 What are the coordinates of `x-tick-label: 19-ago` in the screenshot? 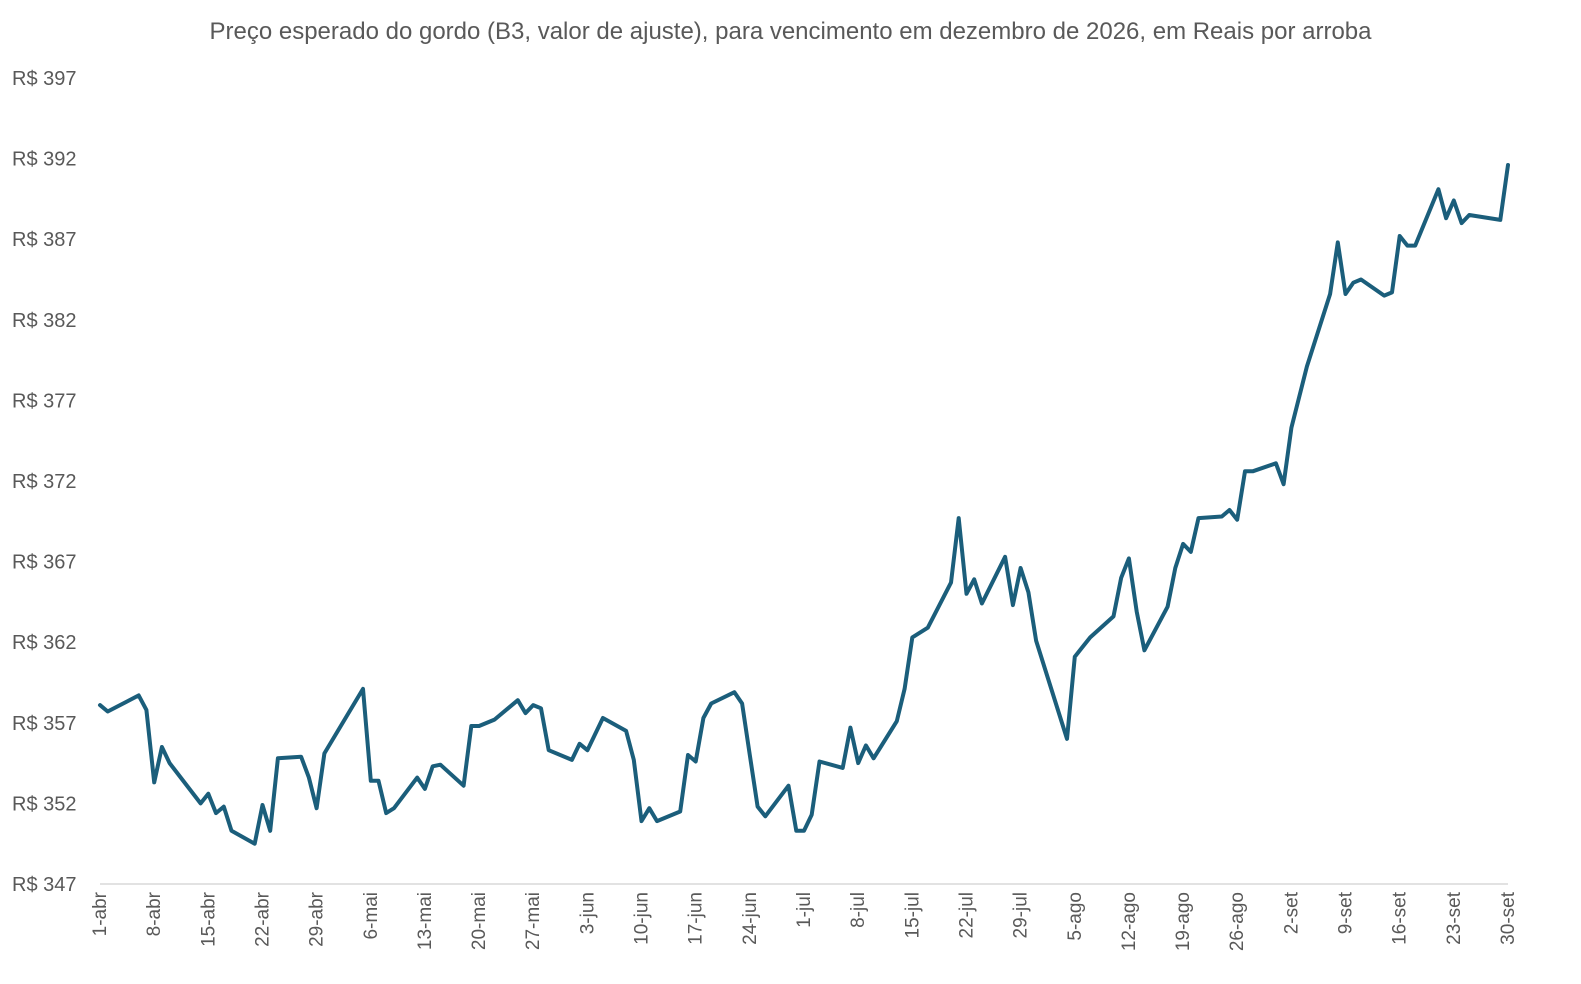 It's located at (1183, 921).